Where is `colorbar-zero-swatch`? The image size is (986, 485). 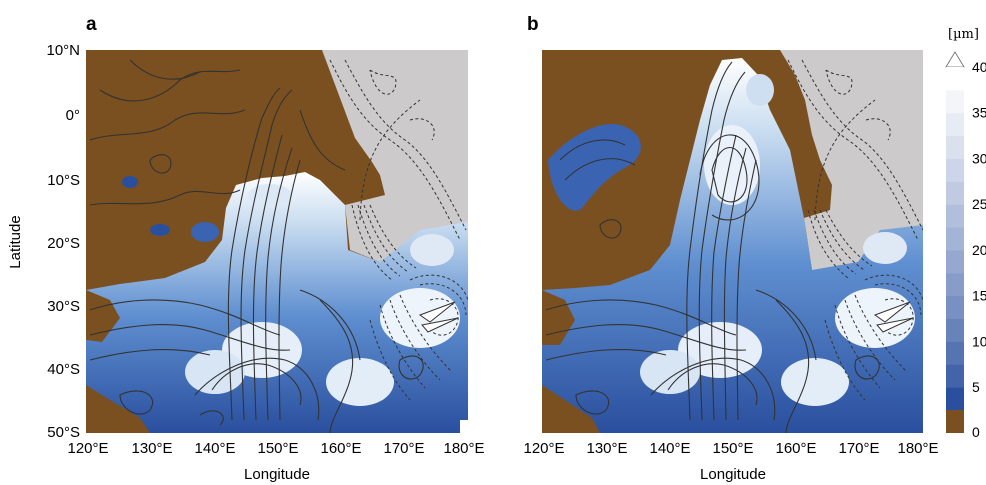 colorbar-zero-swatch is located at coordinates (955, 421).